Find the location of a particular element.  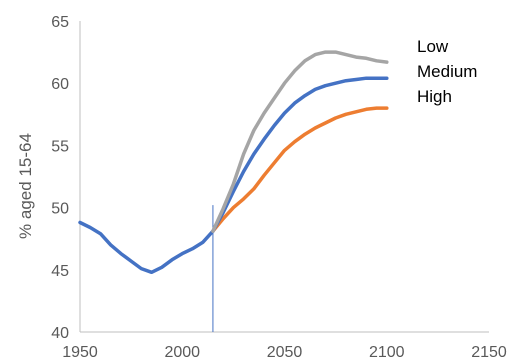

y-tick-label: 55 is located at coordinates (60, 146).